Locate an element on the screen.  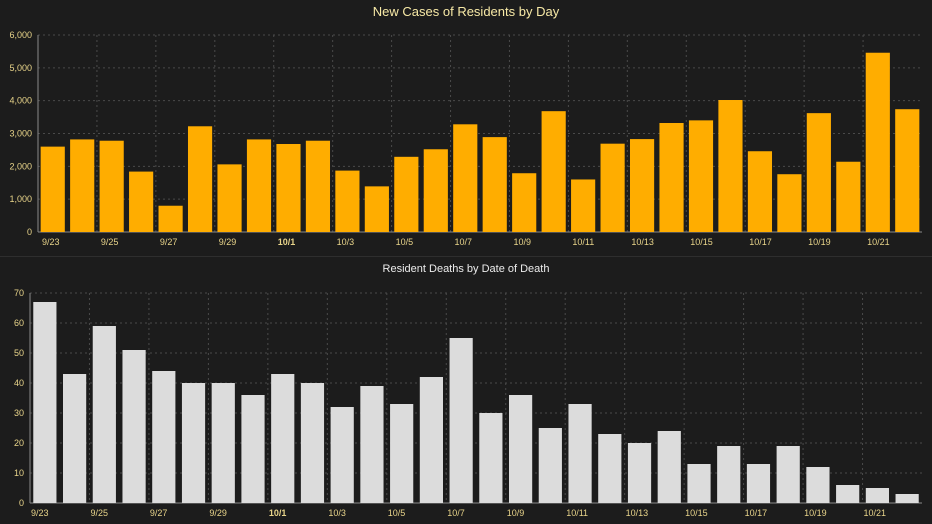
chart-title: New Cases of Residents by Day is located at coordinates (466, 11).